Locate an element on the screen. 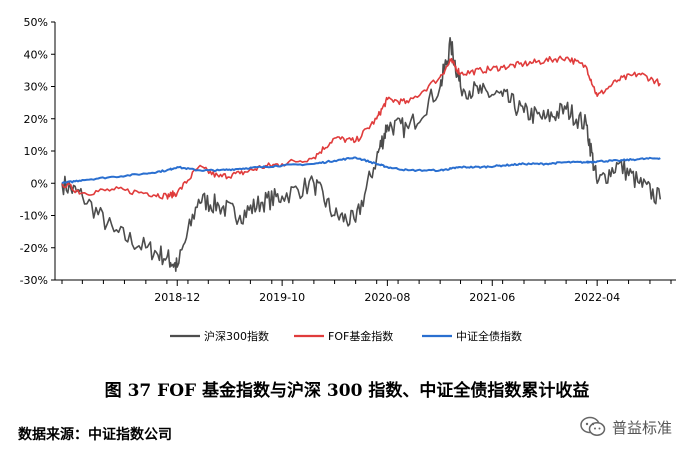 Image resolution: width=694 pixels, height=454 pixels. y-tick-label: 20% is located at coordinates (36, 119).